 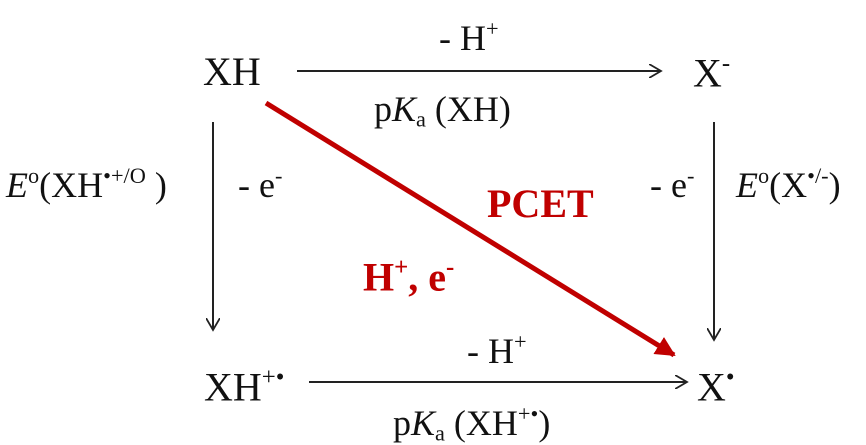 I want to click on bottom-pka-k: K, so click(x=423, y=422).